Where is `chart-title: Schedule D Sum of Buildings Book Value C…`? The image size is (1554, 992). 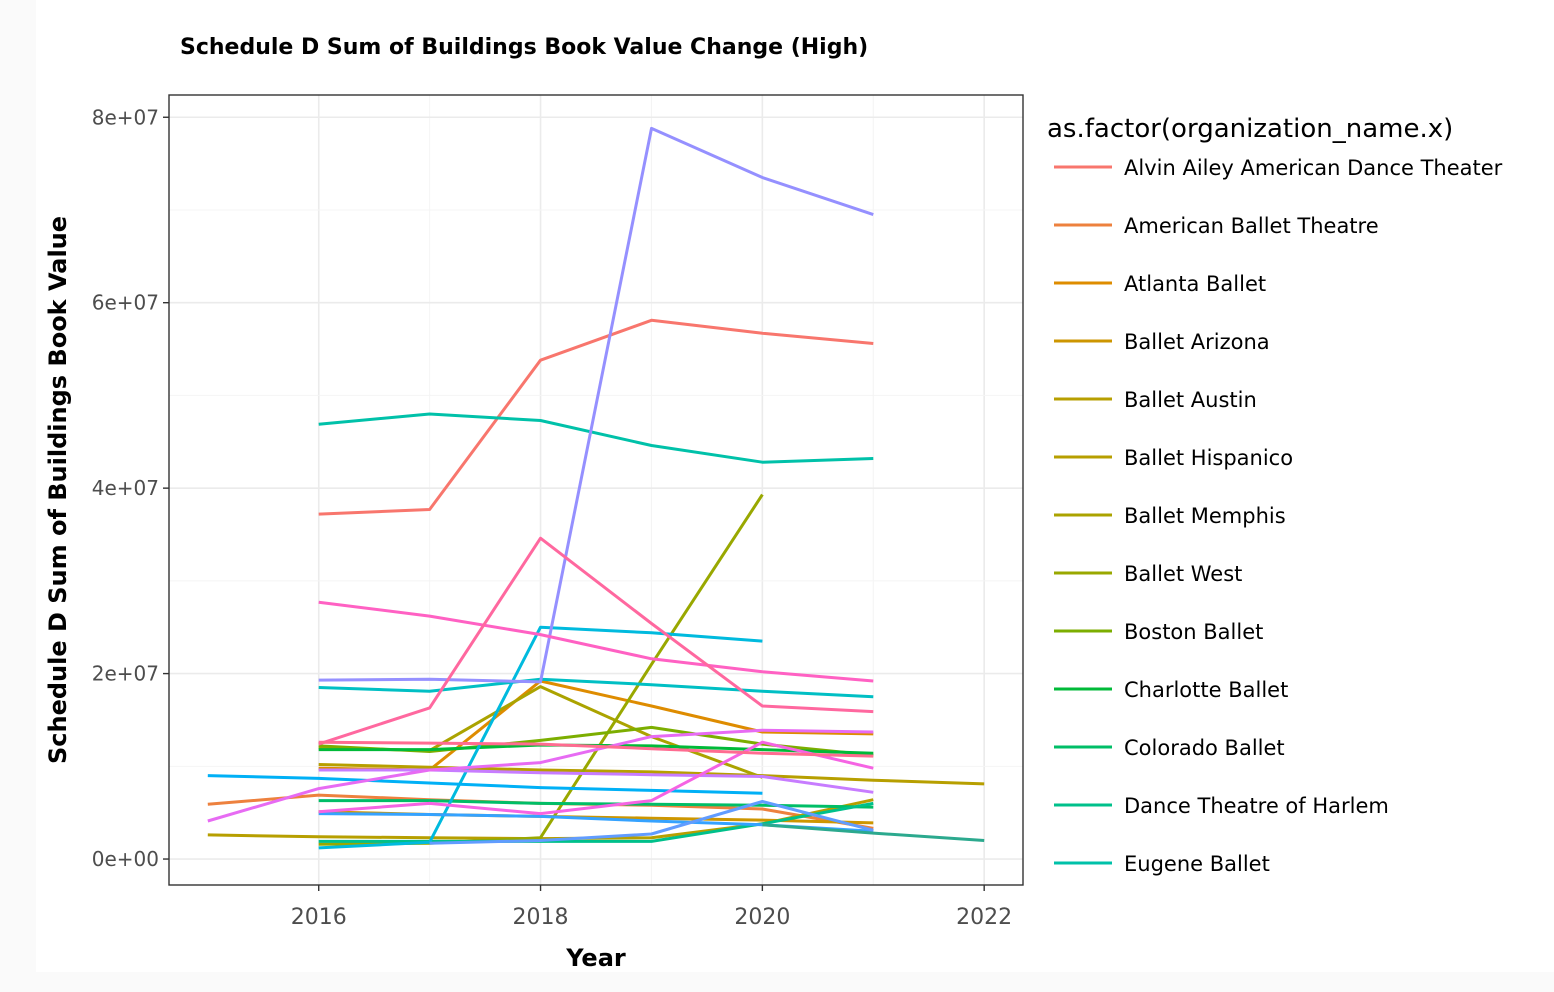 chart-title: Schedule D Sum of Buildings Book Value C… is located at coordinates (524, 47).